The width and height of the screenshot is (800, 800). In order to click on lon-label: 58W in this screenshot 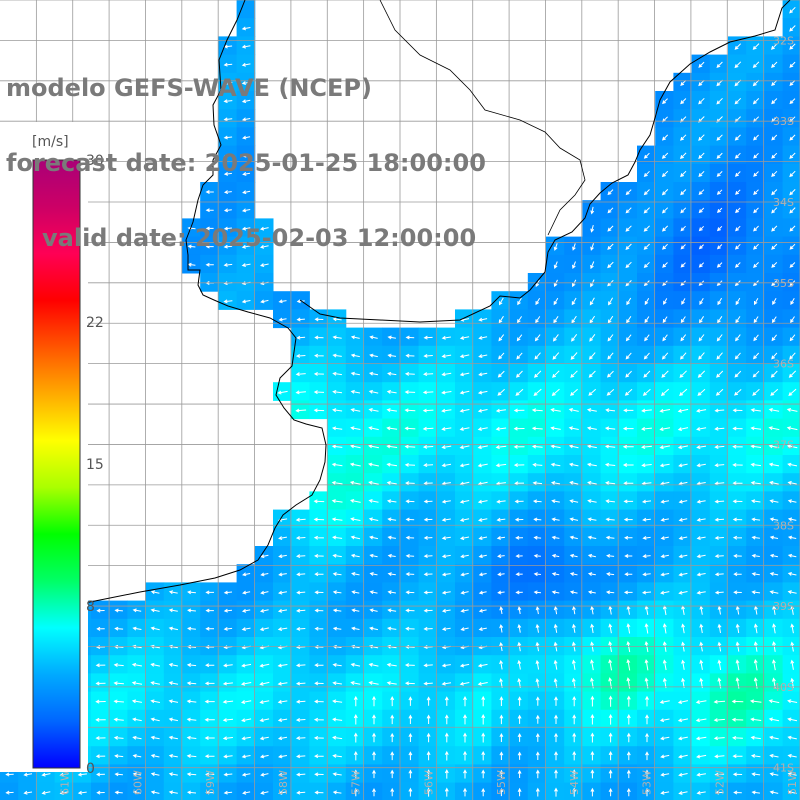, I will do `click(283, 782)`.